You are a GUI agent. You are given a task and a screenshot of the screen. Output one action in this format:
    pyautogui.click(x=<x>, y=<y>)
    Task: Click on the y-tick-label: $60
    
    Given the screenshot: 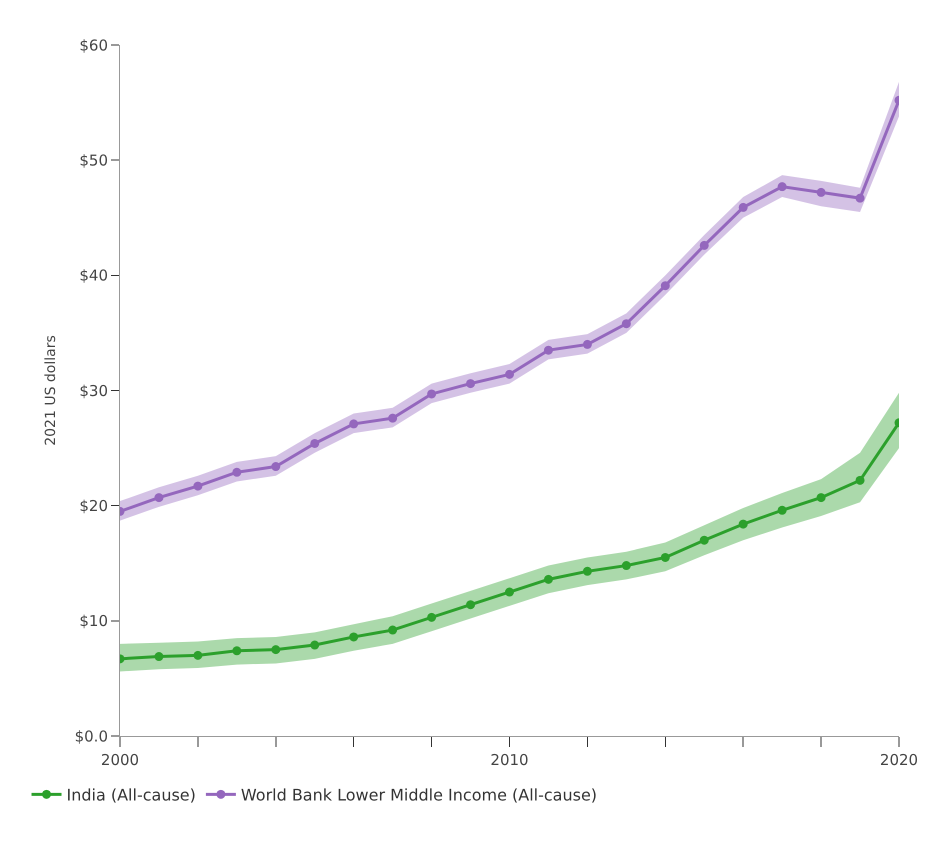 What is the action you would take?
    pyautogui.click(x=93, y=45)
    